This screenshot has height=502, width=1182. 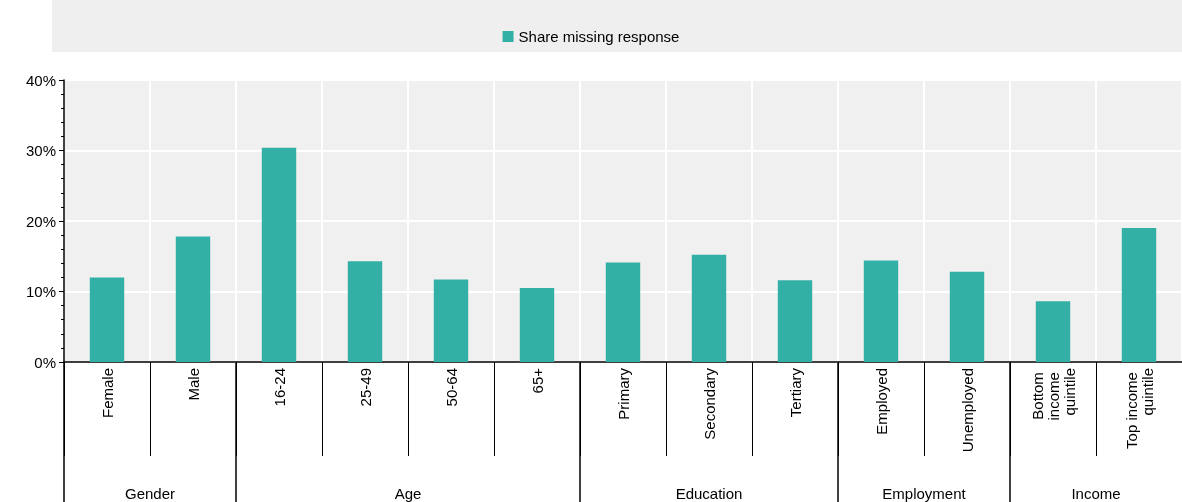 What do you see at coordinates (623, 393) in the screenshot?
I see `x-tick-label: Primary` at bounding box center [623, 393].